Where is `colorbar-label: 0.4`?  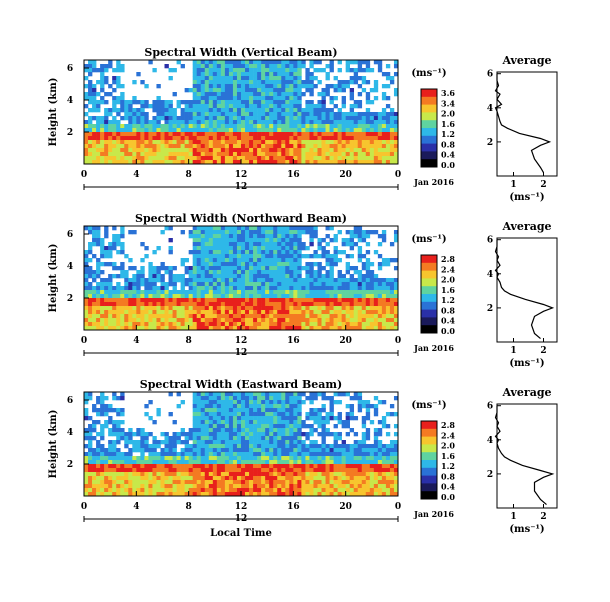 colorbar-label: 0.4 is located at coordinates (448, 321).